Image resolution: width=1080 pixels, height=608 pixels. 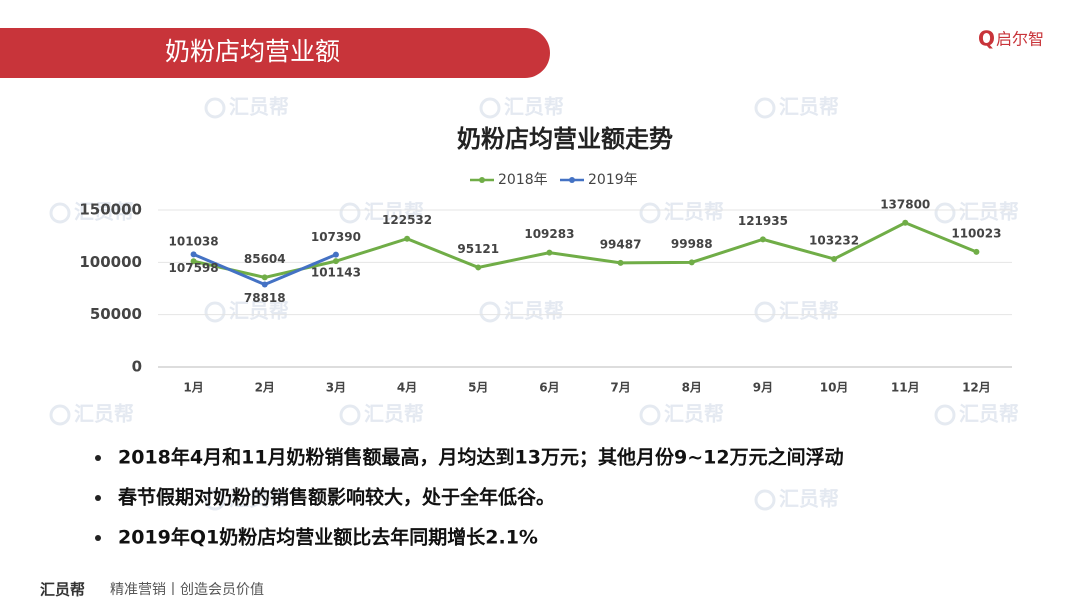 I want to click on data-label: 101038, so click(x=194, y=242).